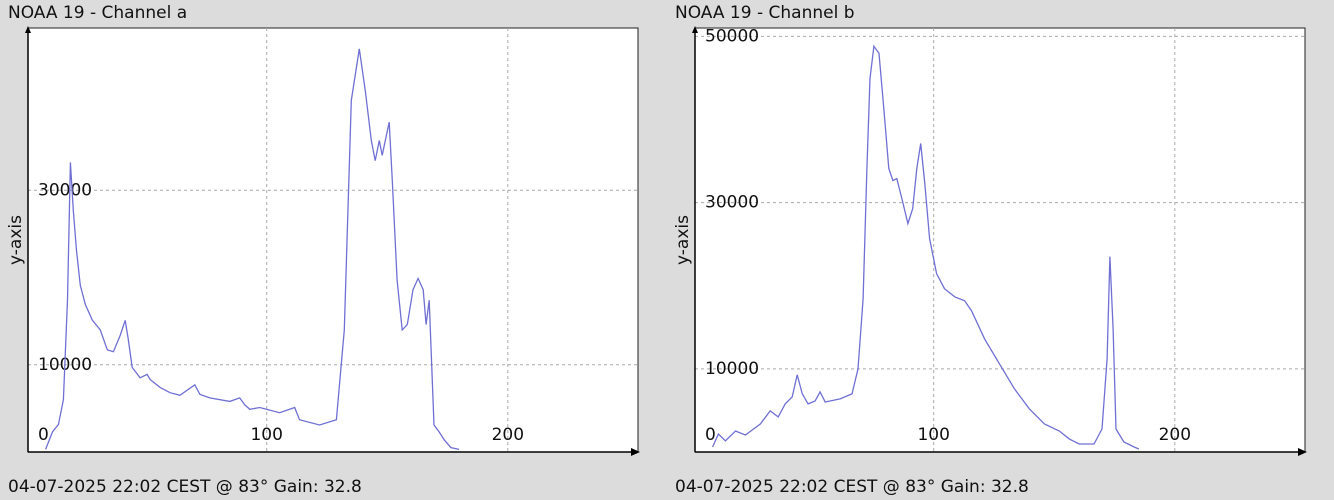 Image resolution: width=1334 pixels, height=500 pixels. What do you see at coordinates (97, 13) in the screenshot?
I see `chart-title: NOAA 19 - Channel a` at bounding box center [97, 13].